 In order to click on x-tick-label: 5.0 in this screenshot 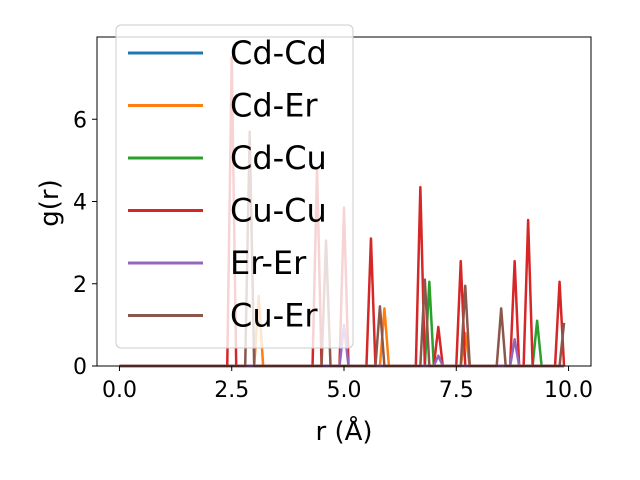, I will do `click(344, 390)`.